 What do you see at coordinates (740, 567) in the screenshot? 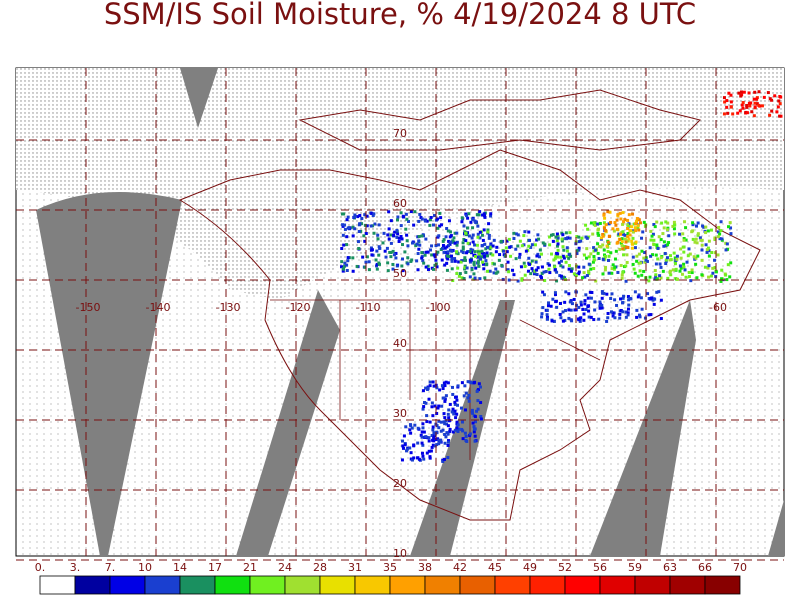
I see `colorbar-label: 70` at bounding box center [740, 567].